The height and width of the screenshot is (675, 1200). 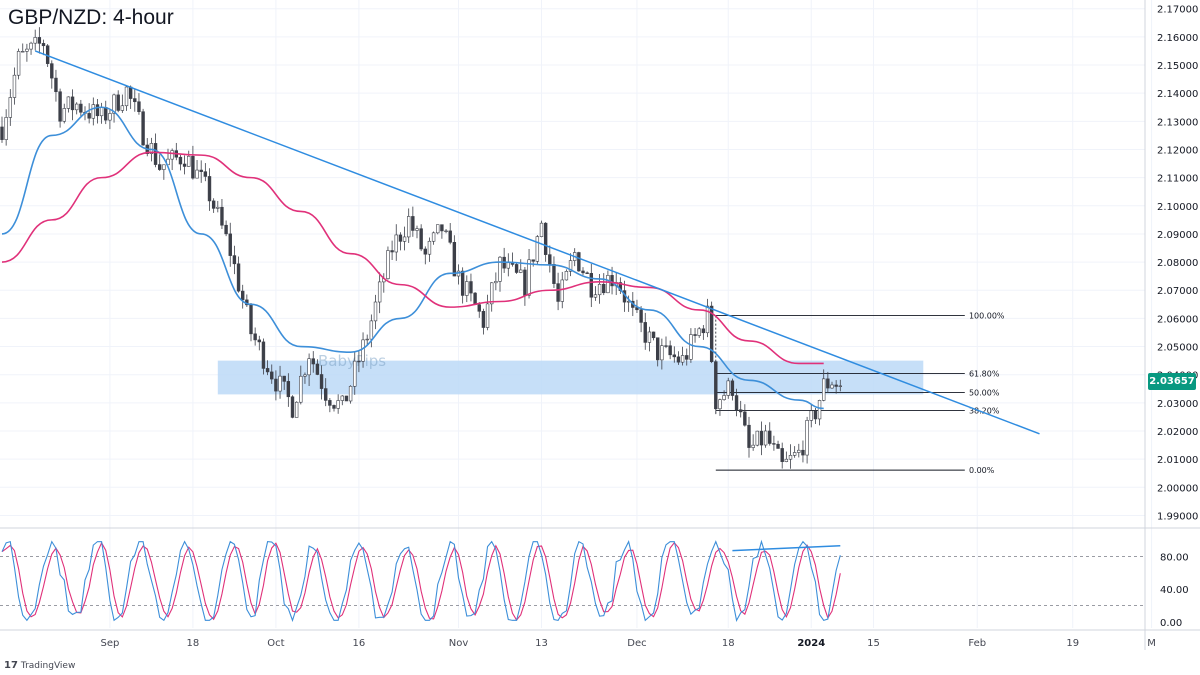 What do you see at coordinates (873, 643) in the screenshot?
I see `time-tick-label: 15` at bounding box center [873, 643].